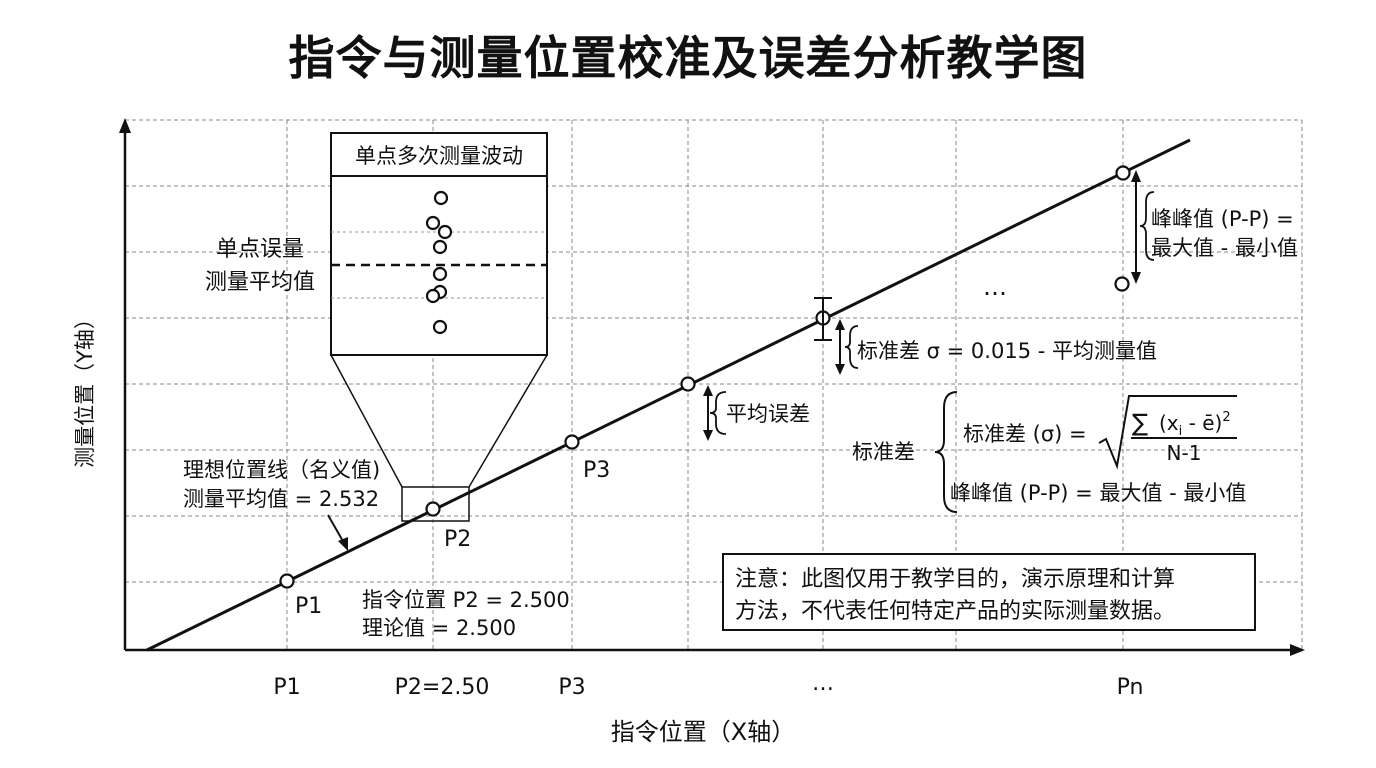  What do you see at coordinates (571, 687) in the screenshot?
I see `x-tick-label: P3` at bounding box center [571, 687].